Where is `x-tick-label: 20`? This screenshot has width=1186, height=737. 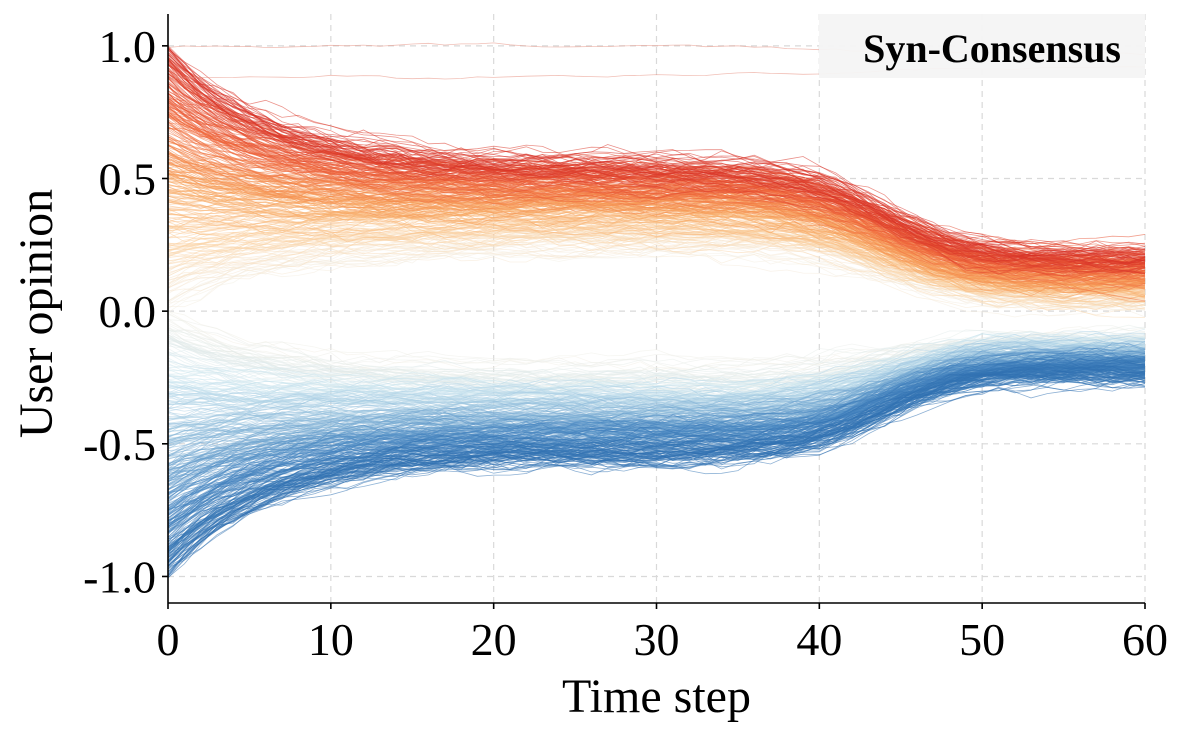
x-tick-label: 20 is located at coordinates (494, 639).